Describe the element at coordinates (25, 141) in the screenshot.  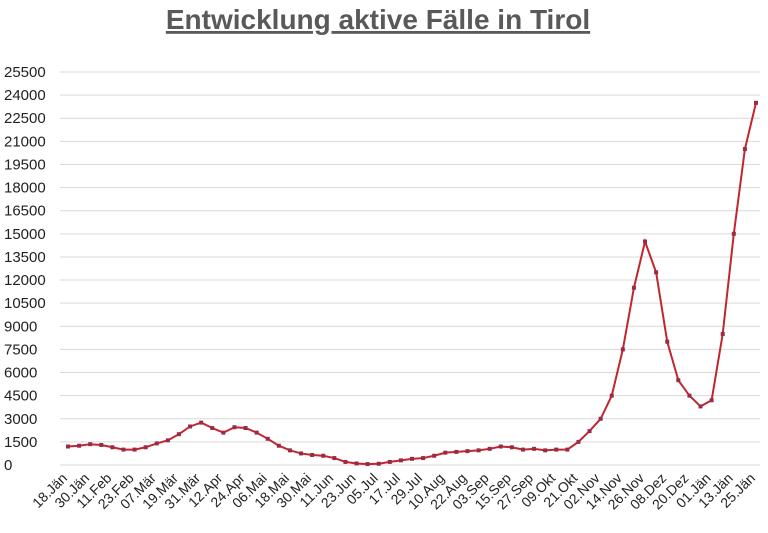
I see `y-tick-label: 21000` at that location.